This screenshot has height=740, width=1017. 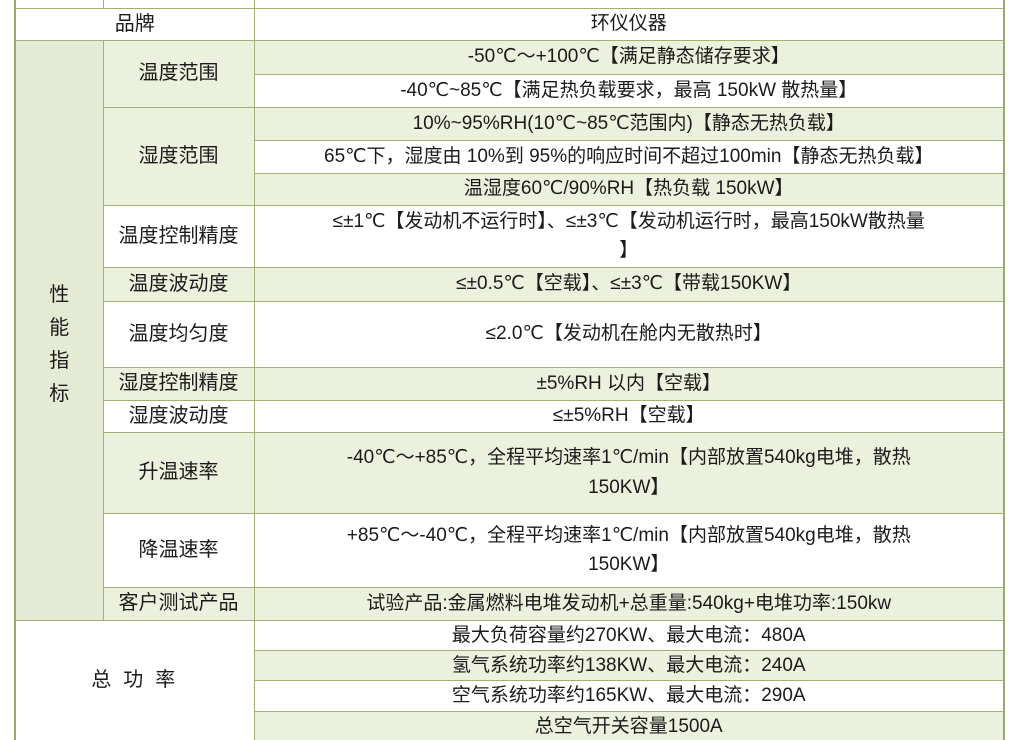 I want to click on table-row-humidity-range-2: 65℃下，湿度由 10%到 95%的响应时间不超过100min【静态无热负载】, so click(x=510, y=156).